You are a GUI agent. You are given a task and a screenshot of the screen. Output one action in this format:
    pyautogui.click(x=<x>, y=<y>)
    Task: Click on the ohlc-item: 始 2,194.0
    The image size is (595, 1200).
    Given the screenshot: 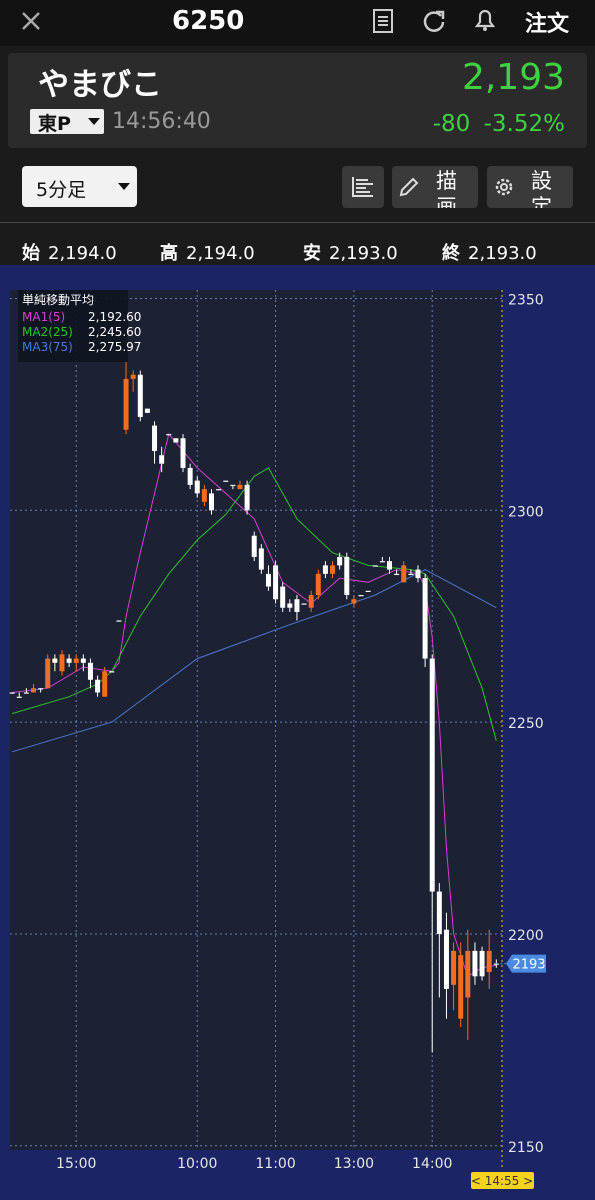 What is the action you would take?
    pyautogui.click(x=69, y=252)
    